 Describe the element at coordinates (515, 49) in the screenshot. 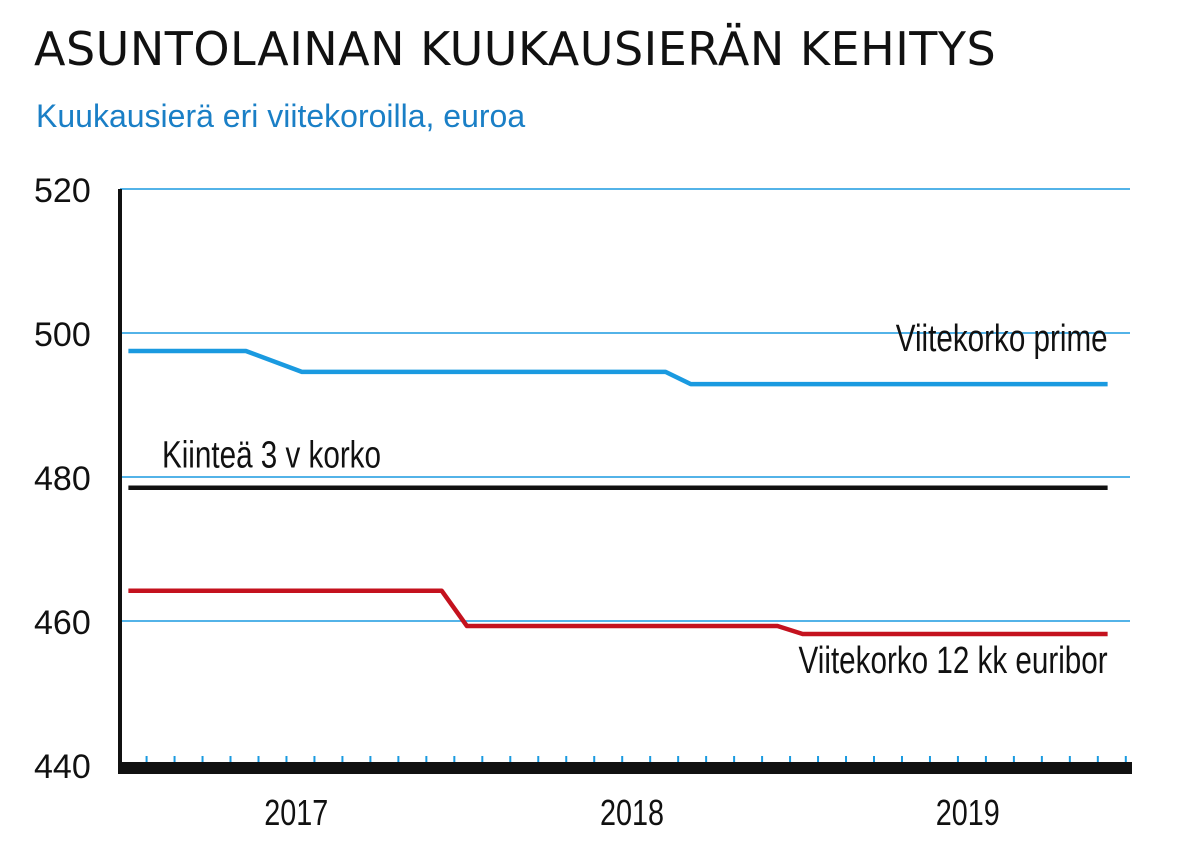

I see `chart-title: ASUNTOLAINAN KUUKAUSIERÄN KEHITYS` at that location.